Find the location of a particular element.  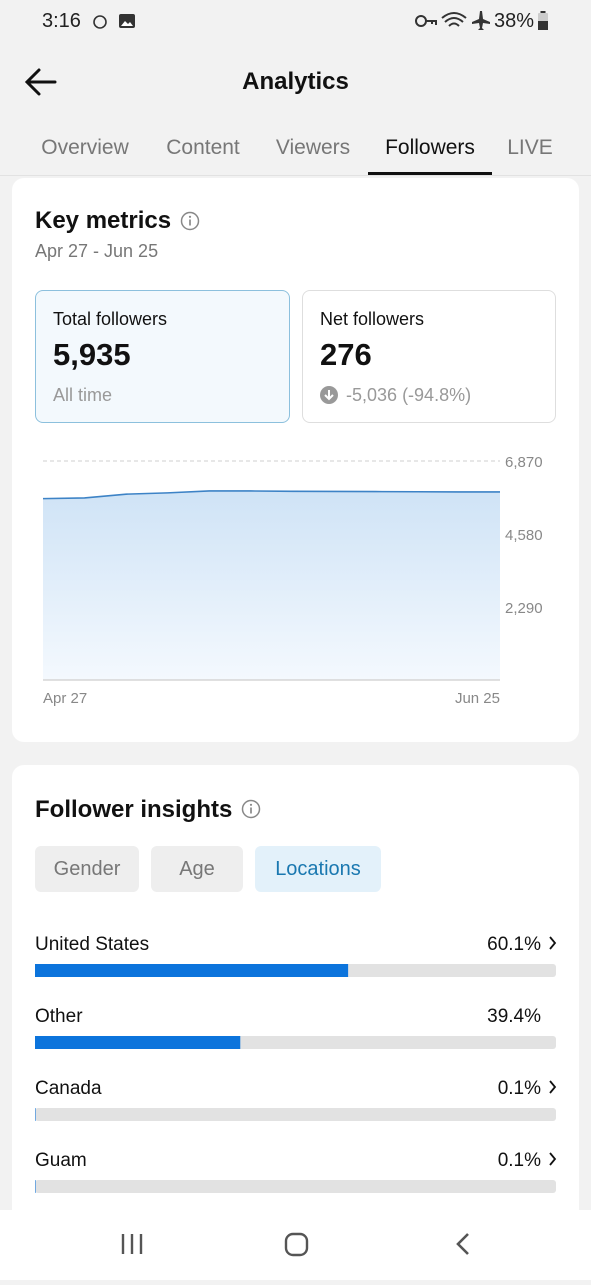

tab-divider is located at coordinates (295, 175).